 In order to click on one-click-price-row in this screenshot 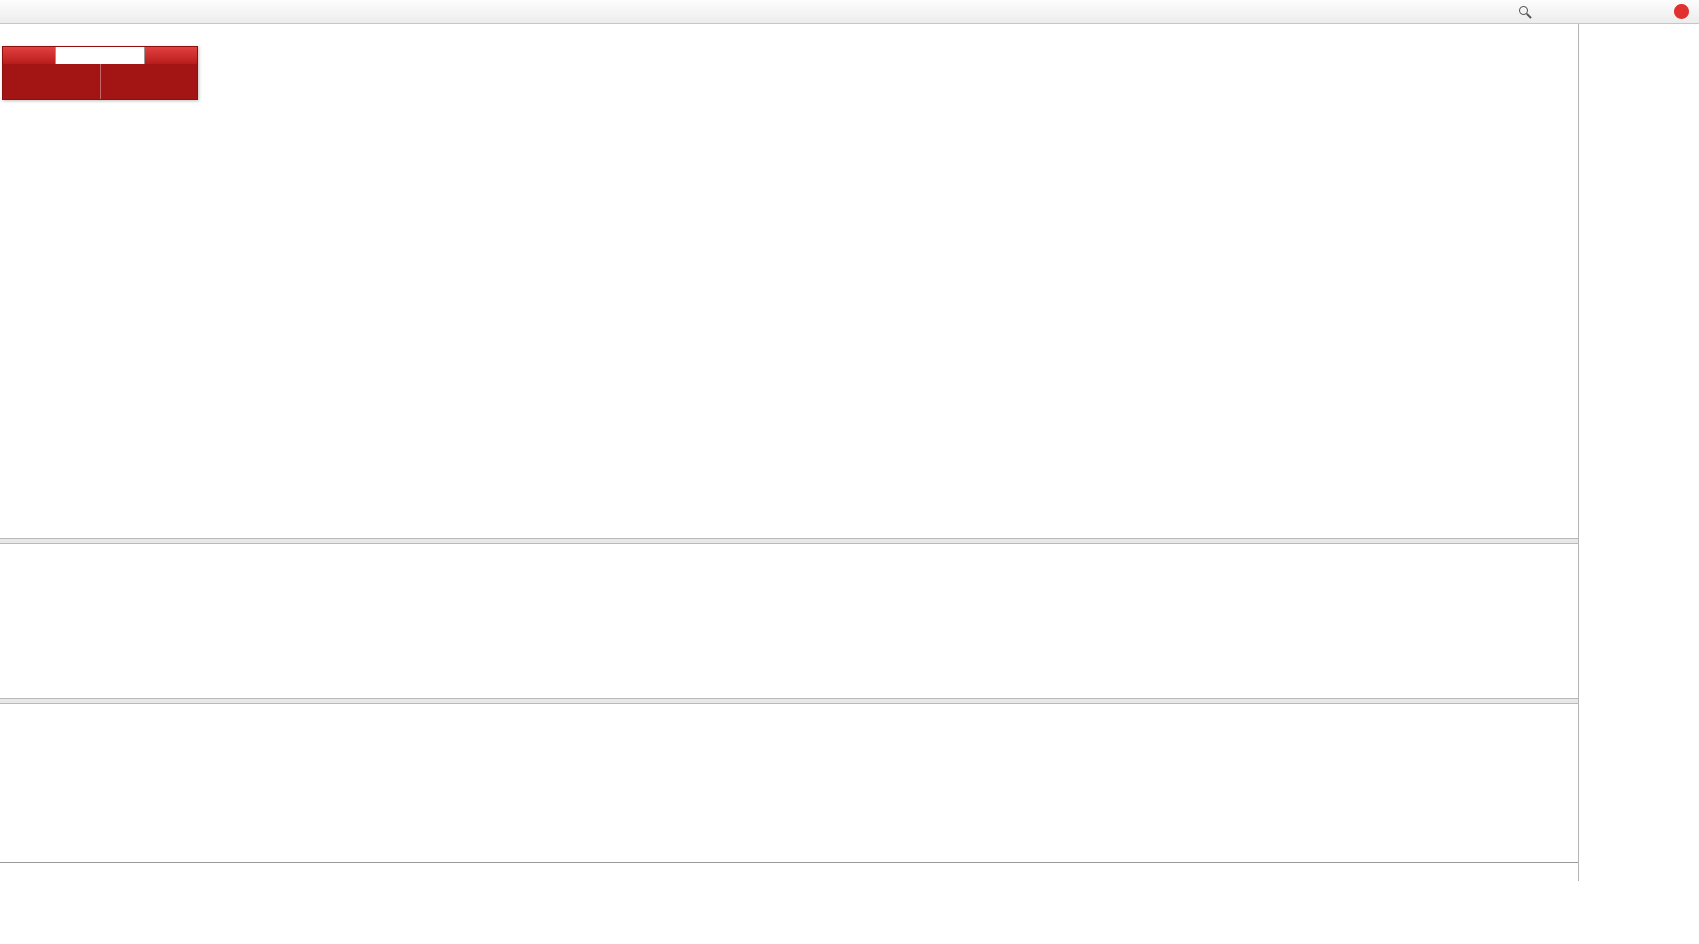, I will do `click(100, 81)`.